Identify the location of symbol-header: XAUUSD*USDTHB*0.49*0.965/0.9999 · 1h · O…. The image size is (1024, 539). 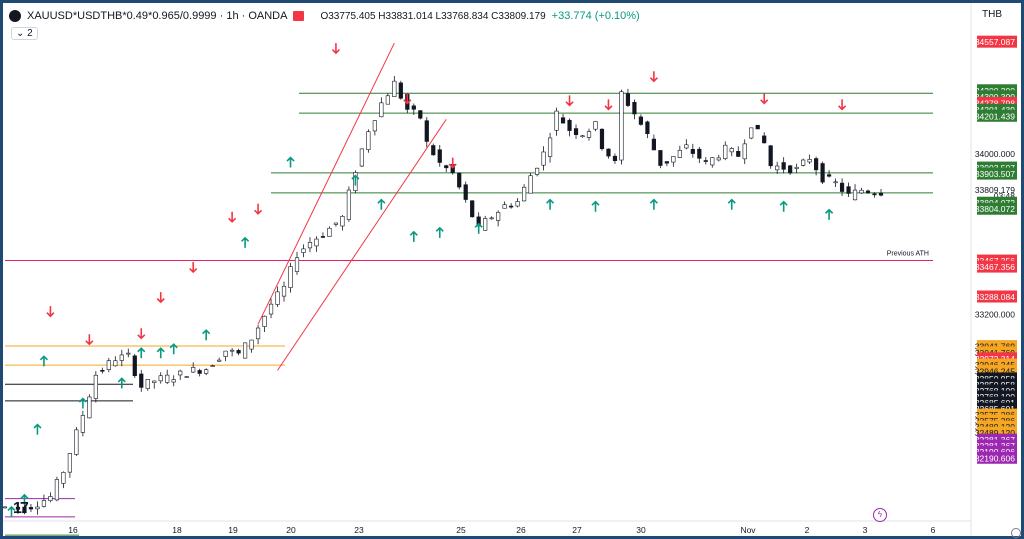
(324, 16).